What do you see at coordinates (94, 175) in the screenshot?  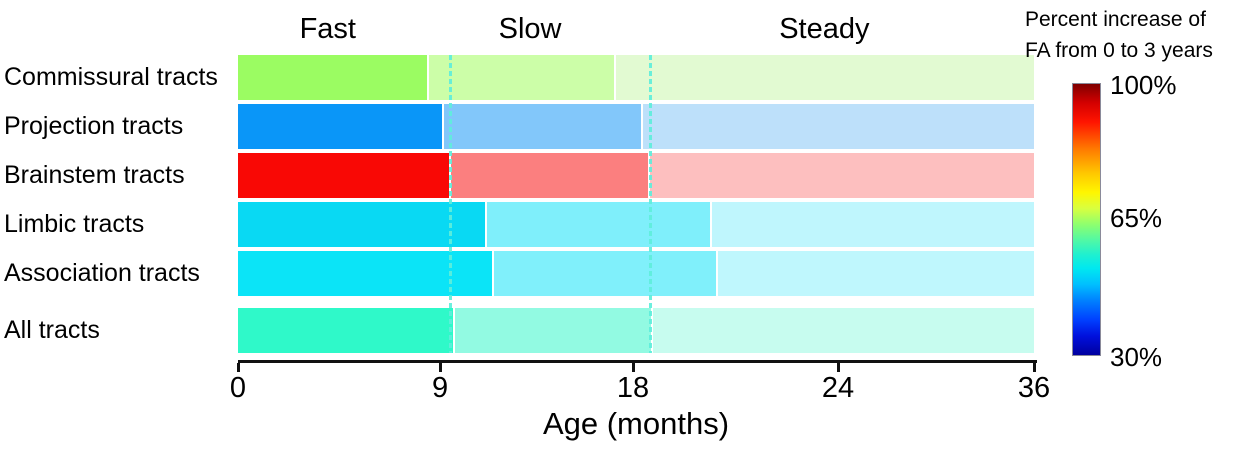 I see `row-label: Brainstem tracts` at bounding box center [94, 175].